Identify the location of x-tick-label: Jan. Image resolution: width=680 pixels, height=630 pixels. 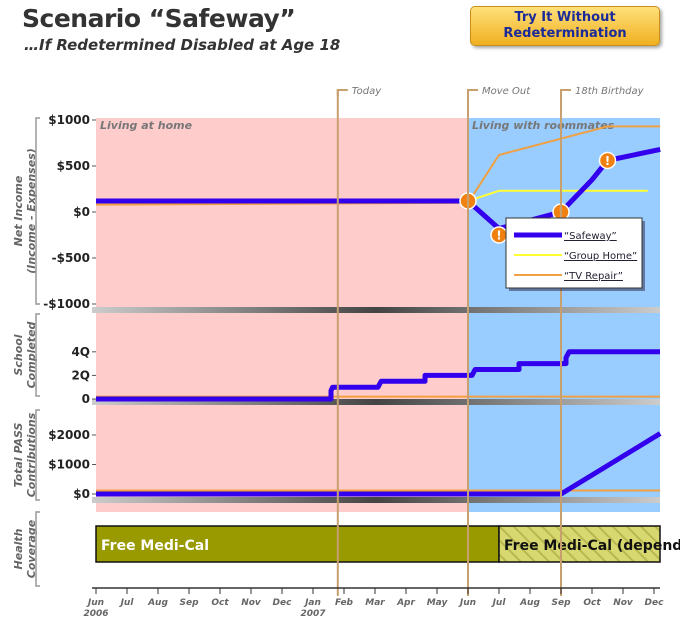
(312, 603).